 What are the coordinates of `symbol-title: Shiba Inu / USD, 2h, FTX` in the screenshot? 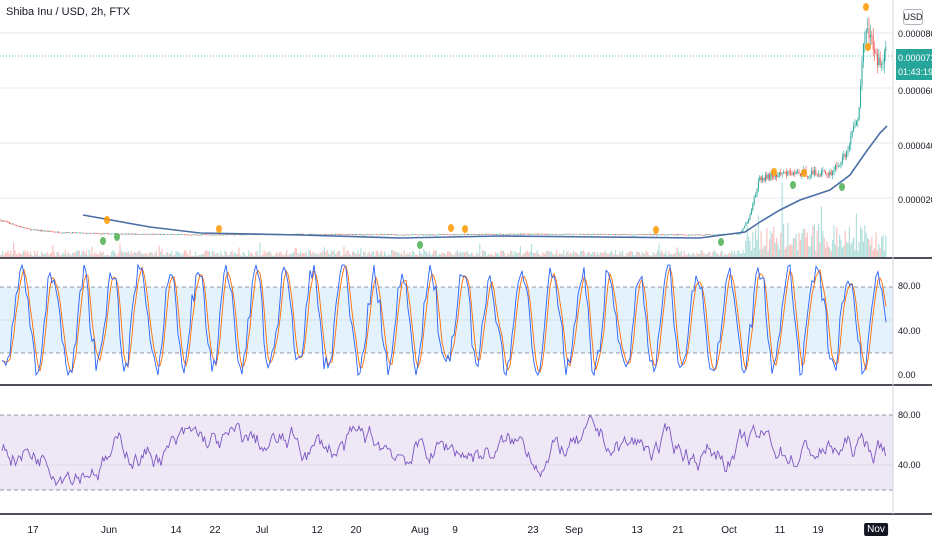 It's located at (68, 12).